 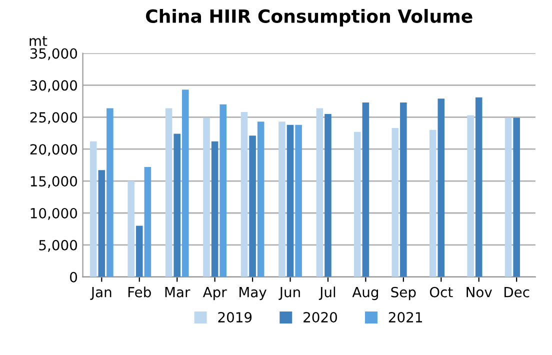 What do you see at coordinates (54, 118) in the screenshot?
I see `y-tick-label: 25,000` at bounding box center [54, 118].